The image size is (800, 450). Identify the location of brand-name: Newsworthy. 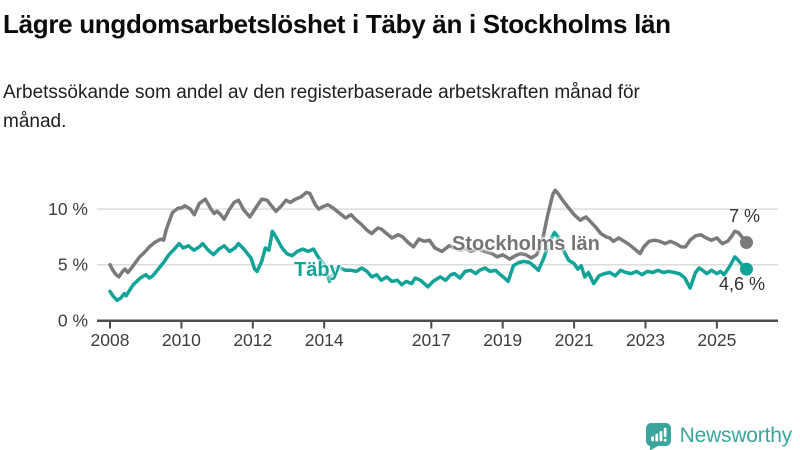
(736, 435).